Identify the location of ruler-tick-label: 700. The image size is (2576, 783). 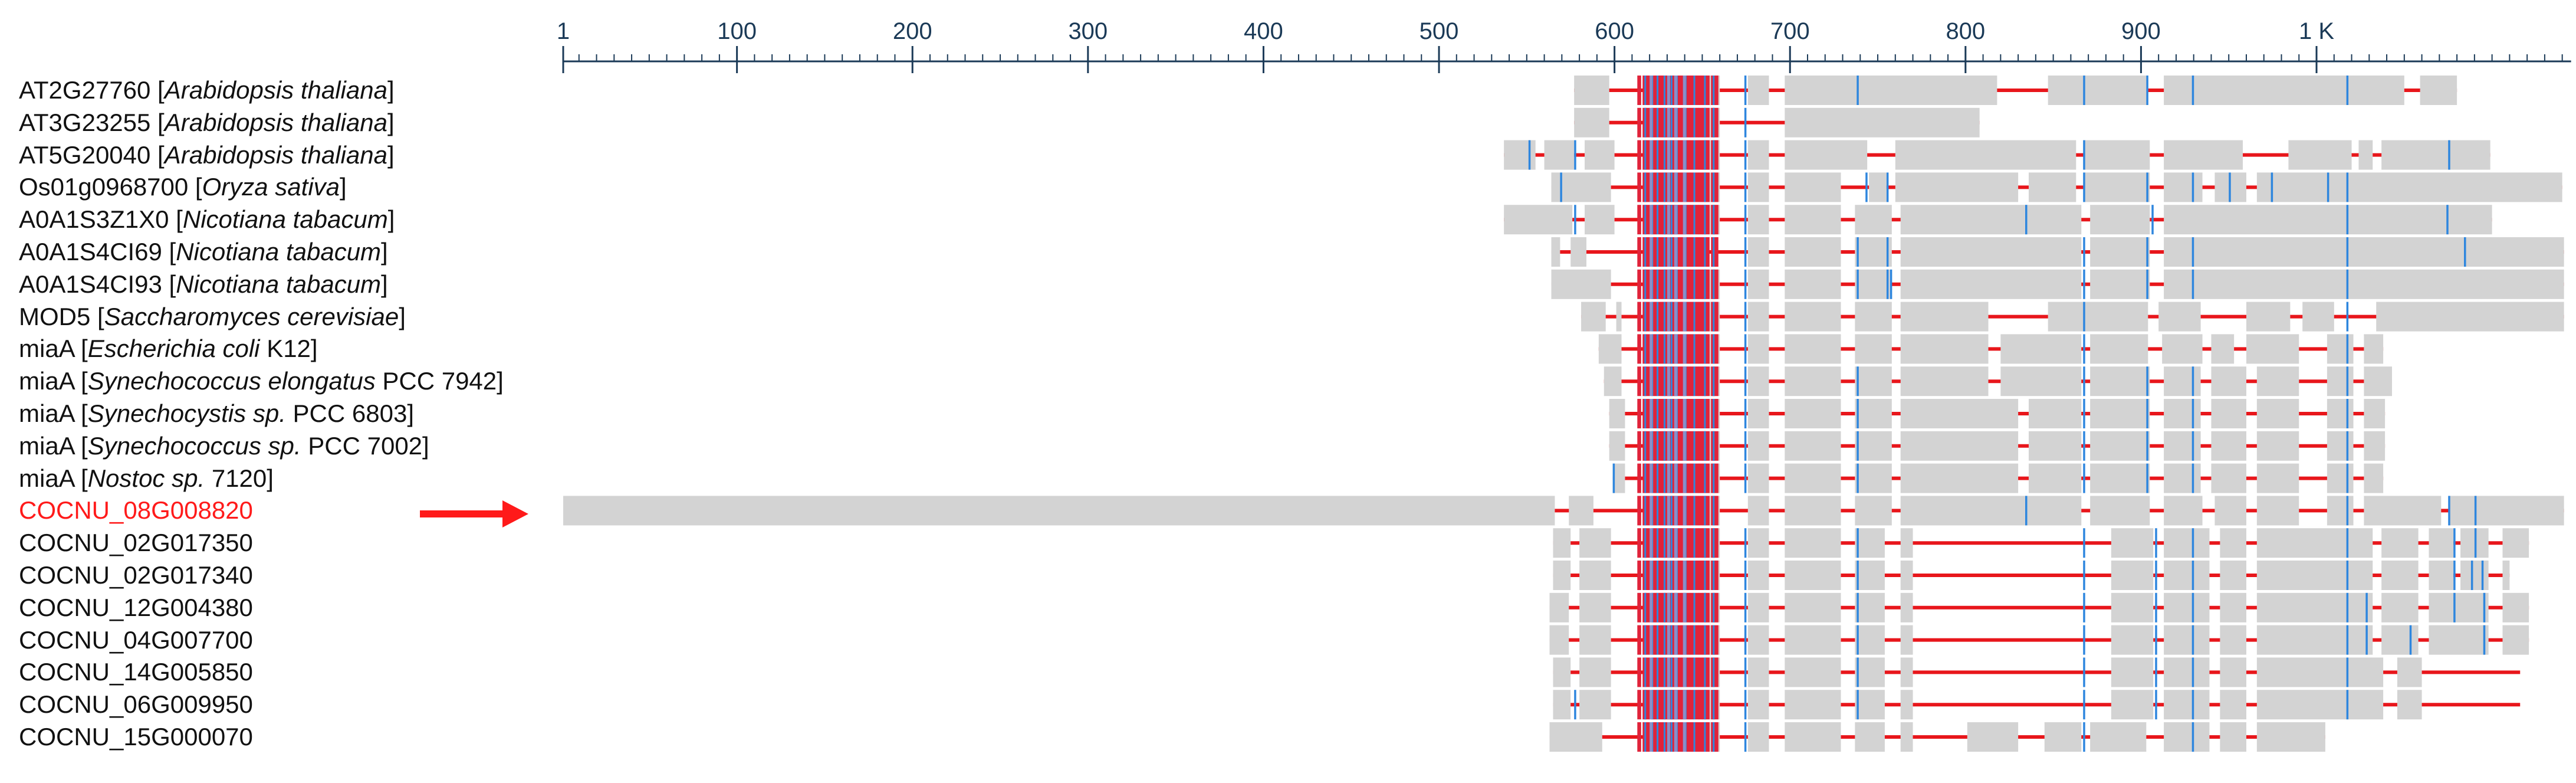
(1790, 31).